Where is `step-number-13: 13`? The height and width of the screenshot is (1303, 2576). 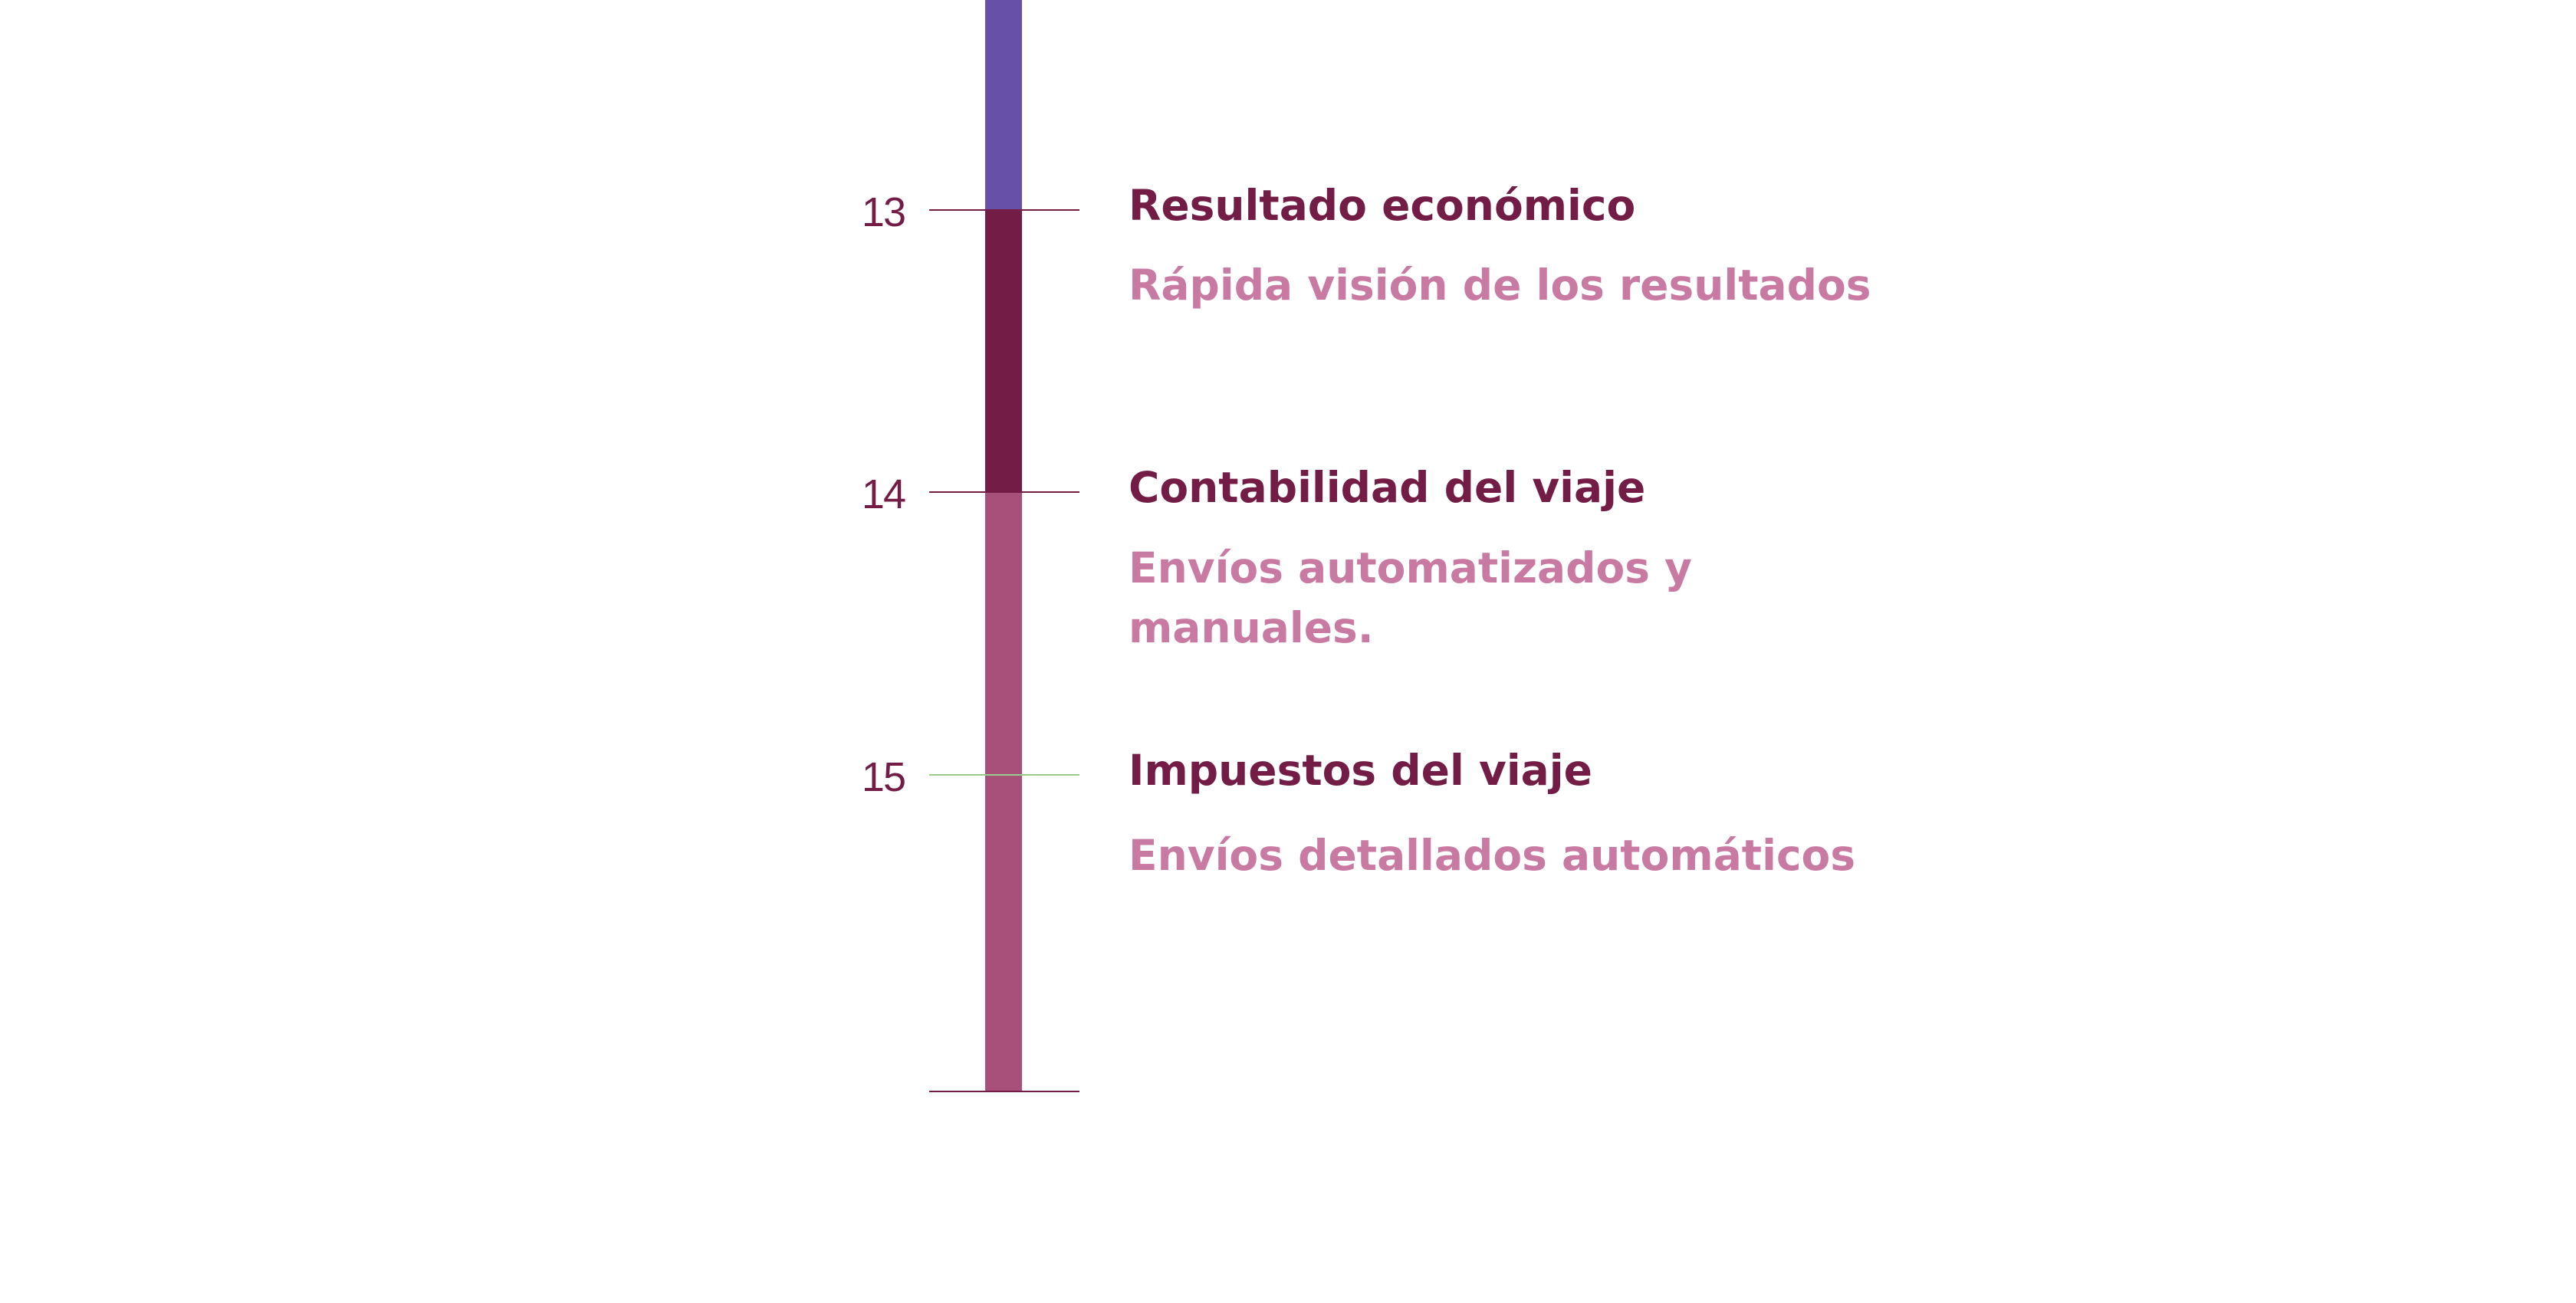
step-number-13: 13 is located at coordinates (883, 212).